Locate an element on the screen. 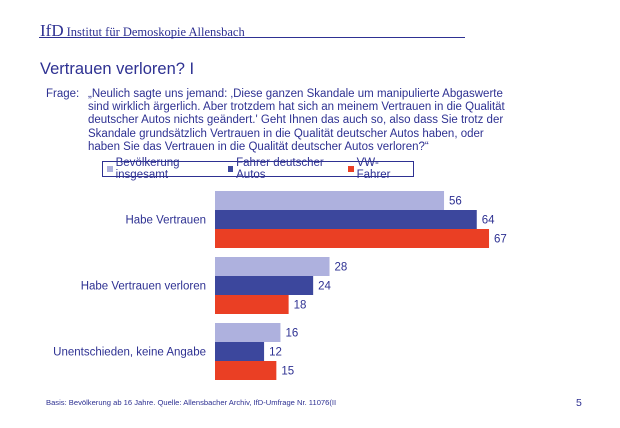 Image resolution: width=620 pixels, height=428 pixels. data-label: 16 is located at coordinates (291, 334).